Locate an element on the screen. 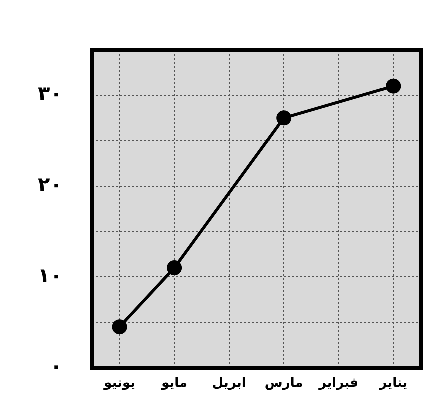 The width and height of the screenshot is (438, 418). x-tick-label: يونيو is located at coordinates (119, 384).